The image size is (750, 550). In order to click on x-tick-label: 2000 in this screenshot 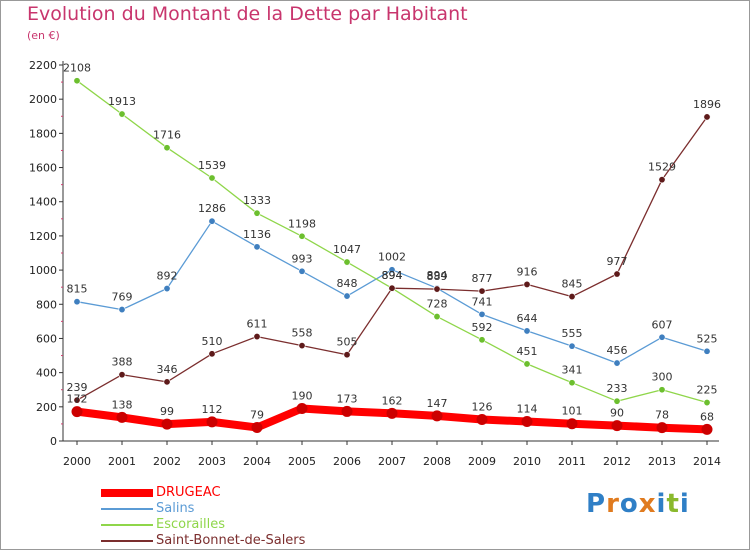, I will do `click(77, 461)`.